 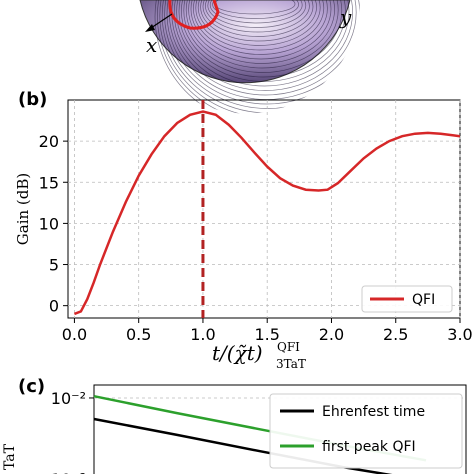 What do you see at coordinates (31, 386) in the screenshot?
I see `panel-c-label: (c)` at bounding box center [31, 386].